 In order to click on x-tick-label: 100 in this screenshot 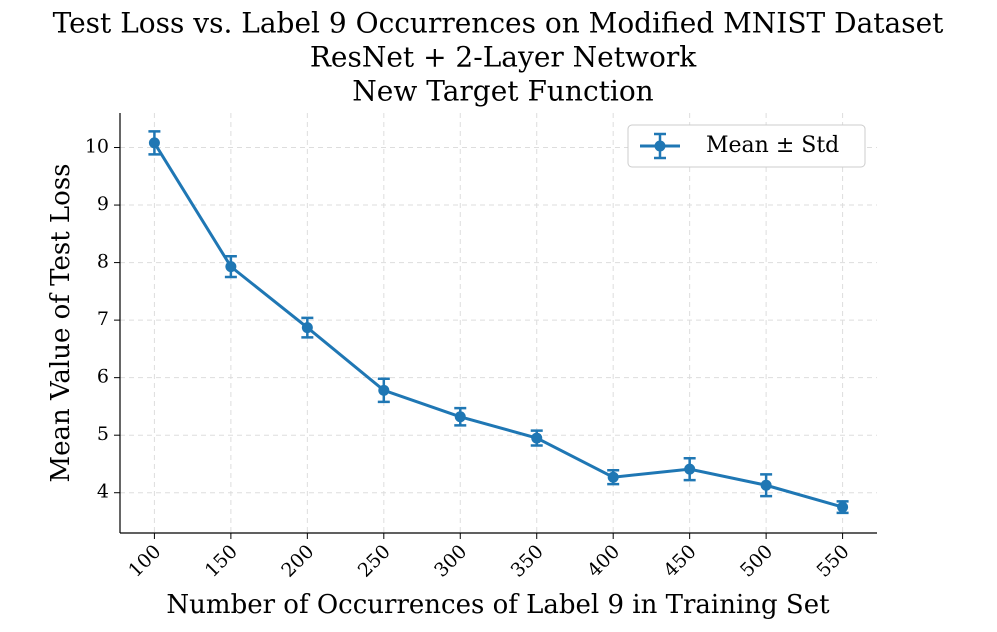, I will do `click(144, 561)`.